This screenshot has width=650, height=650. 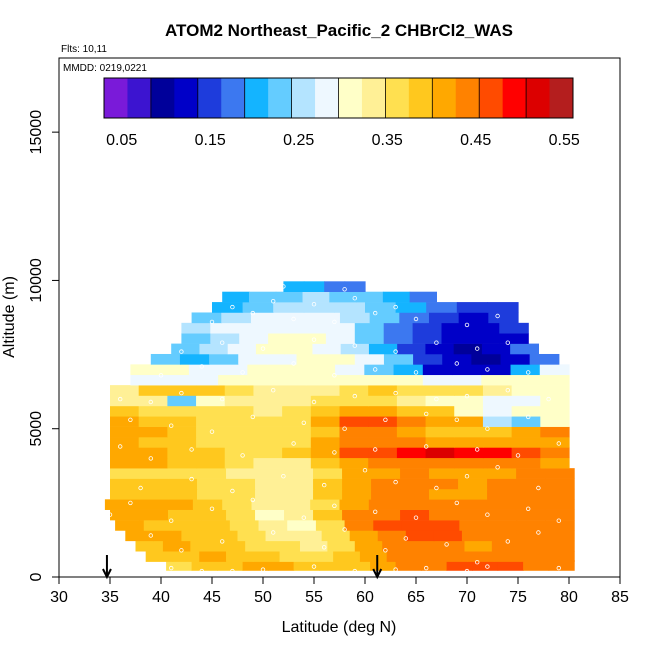 I want to click on colorbar-tick-label: 0.35, so click(x=387, y=140).